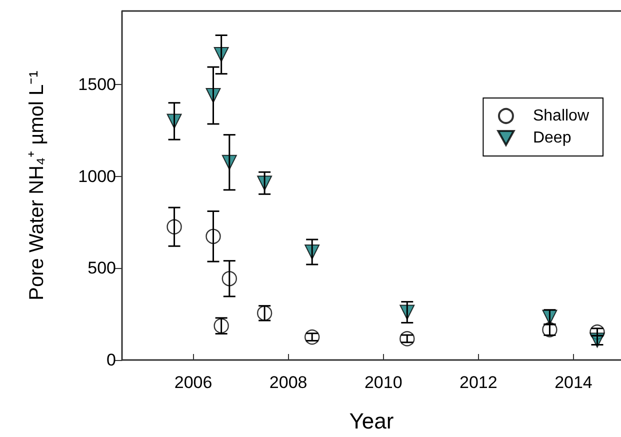  I want to click on x-tick-label: 2006, so click(193, 382).